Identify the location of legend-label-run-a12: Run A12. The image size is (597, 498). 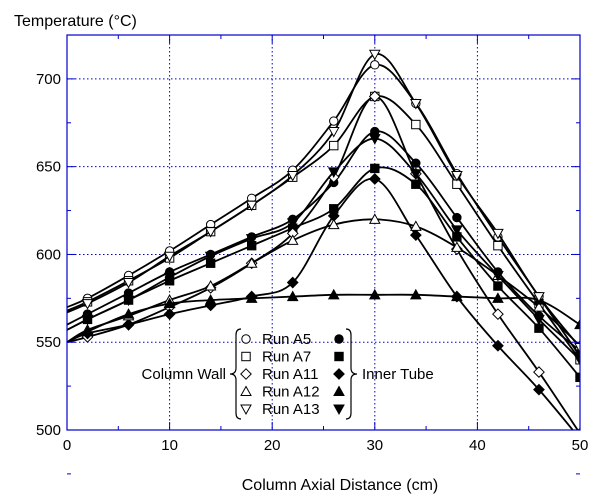
(291, 392).